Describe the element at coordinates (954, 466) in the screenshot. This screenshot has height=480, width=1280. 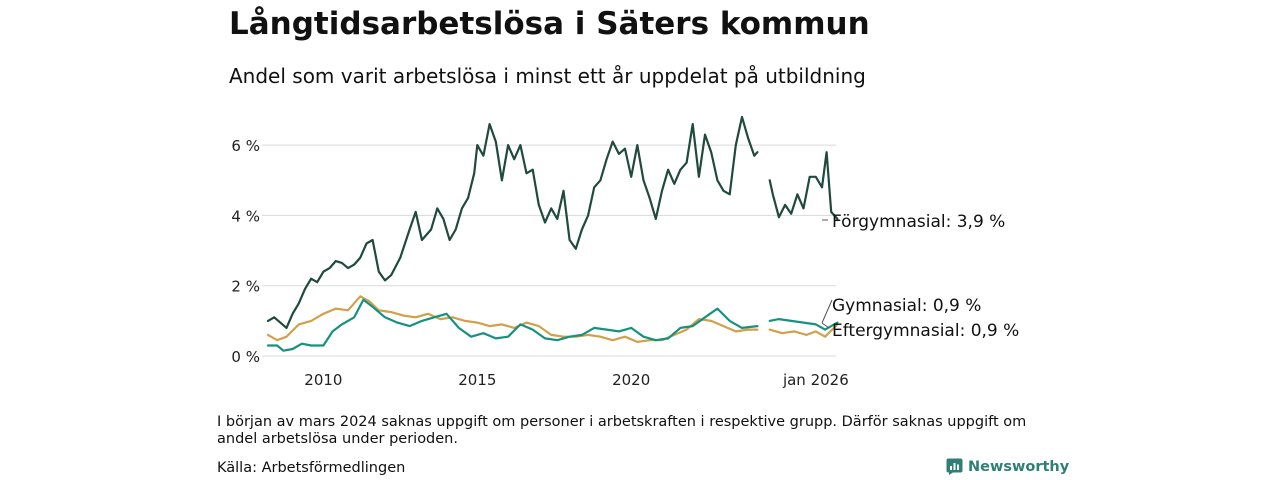
I see `newsworthy-logo-icon` at that location.